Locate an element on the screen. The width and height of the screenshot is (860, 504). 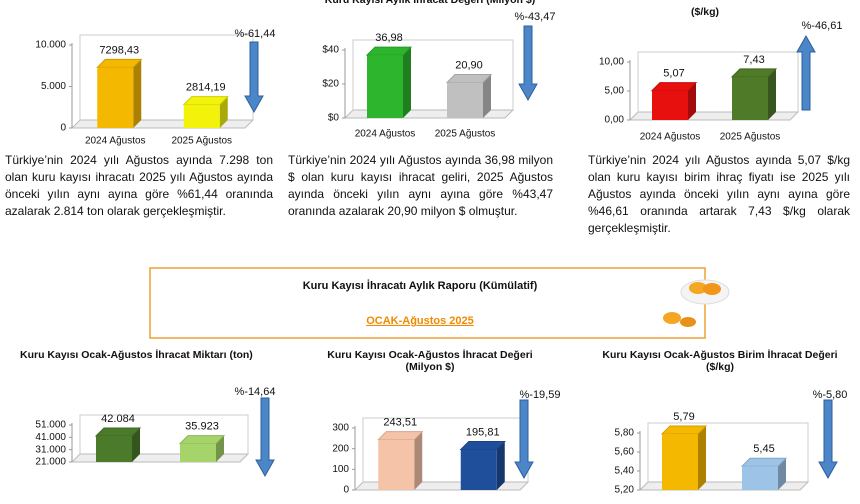
y-tick-label: 5,40 is located at coordinates (625, 471).